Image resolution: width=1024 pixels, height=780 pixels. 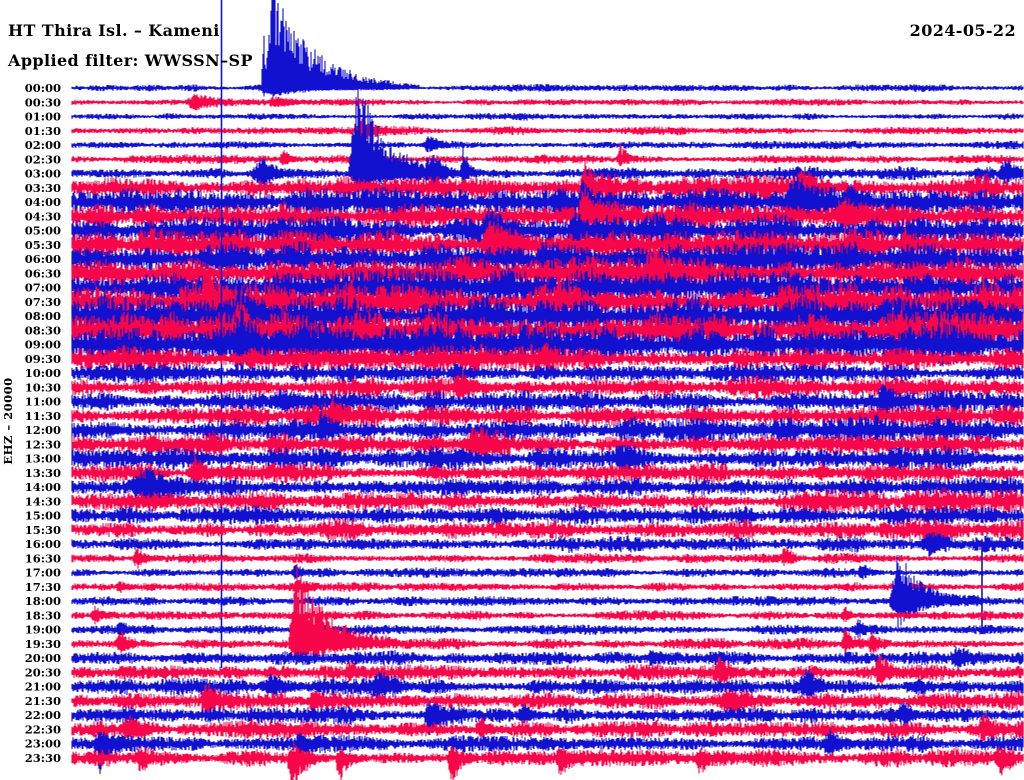 I want to click on time-label-00:30: 00:30, so click(x=43, y=102).